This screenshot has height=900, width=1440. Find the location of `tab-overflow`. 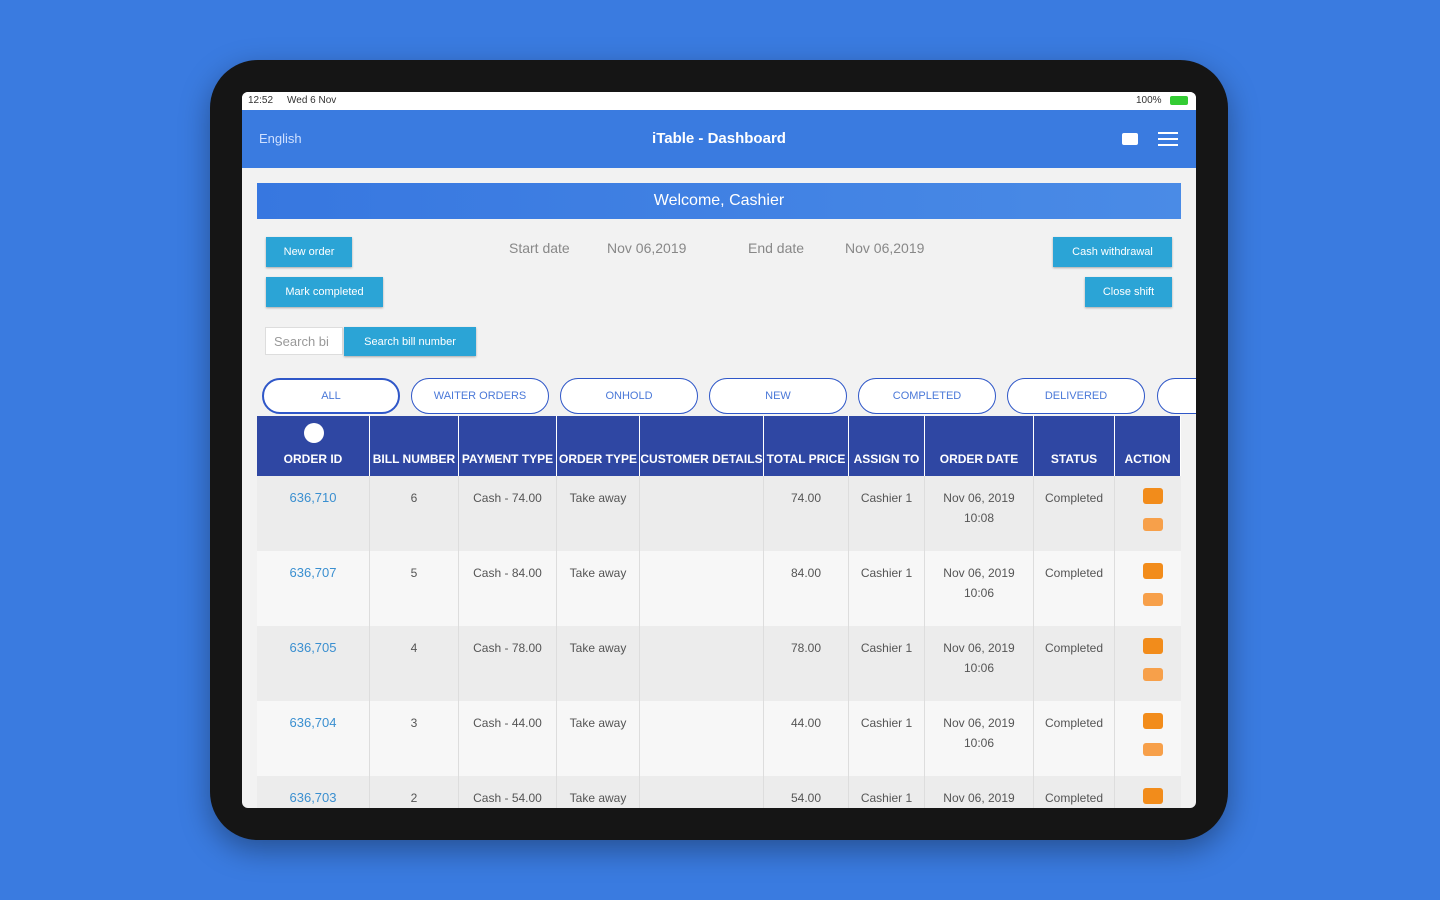

tab-overflow is located at coordinates (1176, 396).